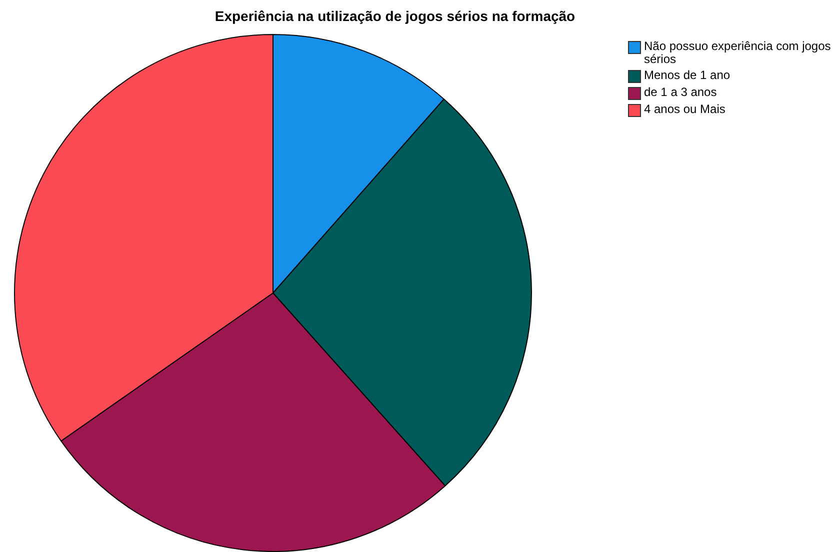  I want to click on legend-label: Não possuo experiência com jogos sérios, so click(738, 52).